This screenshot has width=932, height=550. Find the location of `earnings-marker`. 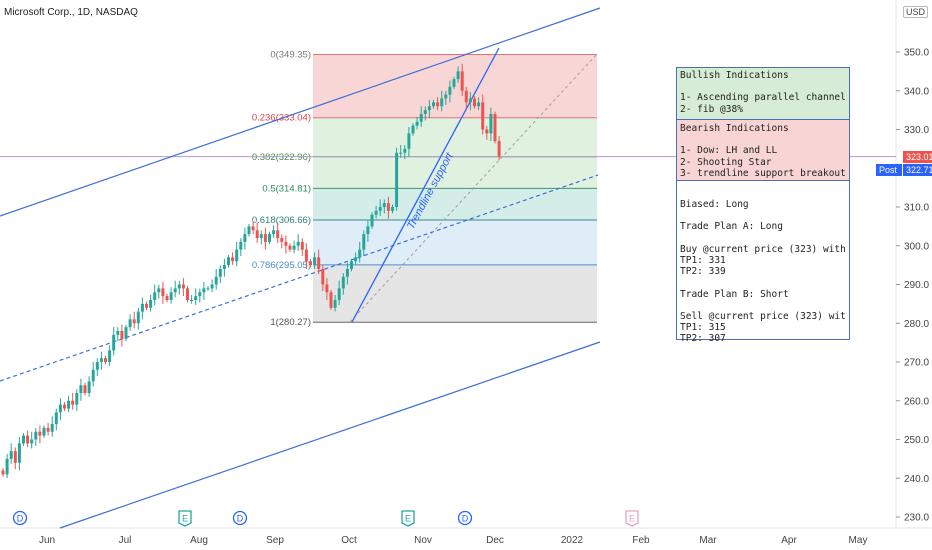

earnings-marker is located at coordinates (408, 518).